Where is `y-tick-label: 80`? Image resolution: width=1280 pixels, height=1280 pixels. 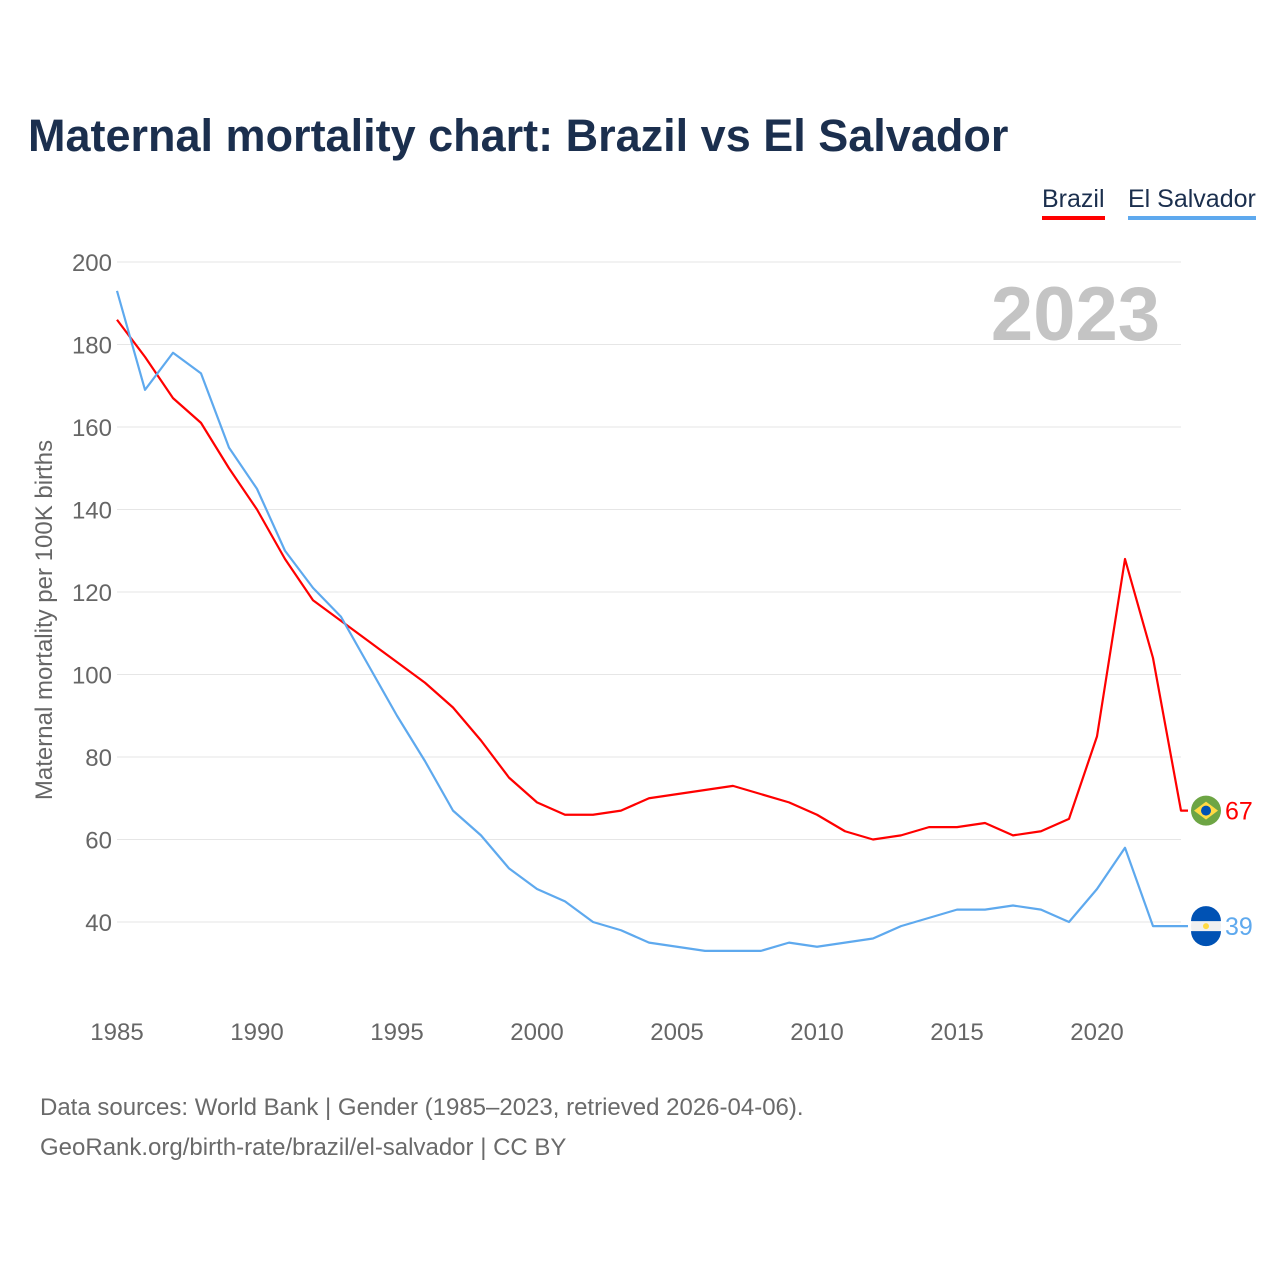 y-tick-label: 80 is located at coordinates (98, 758).